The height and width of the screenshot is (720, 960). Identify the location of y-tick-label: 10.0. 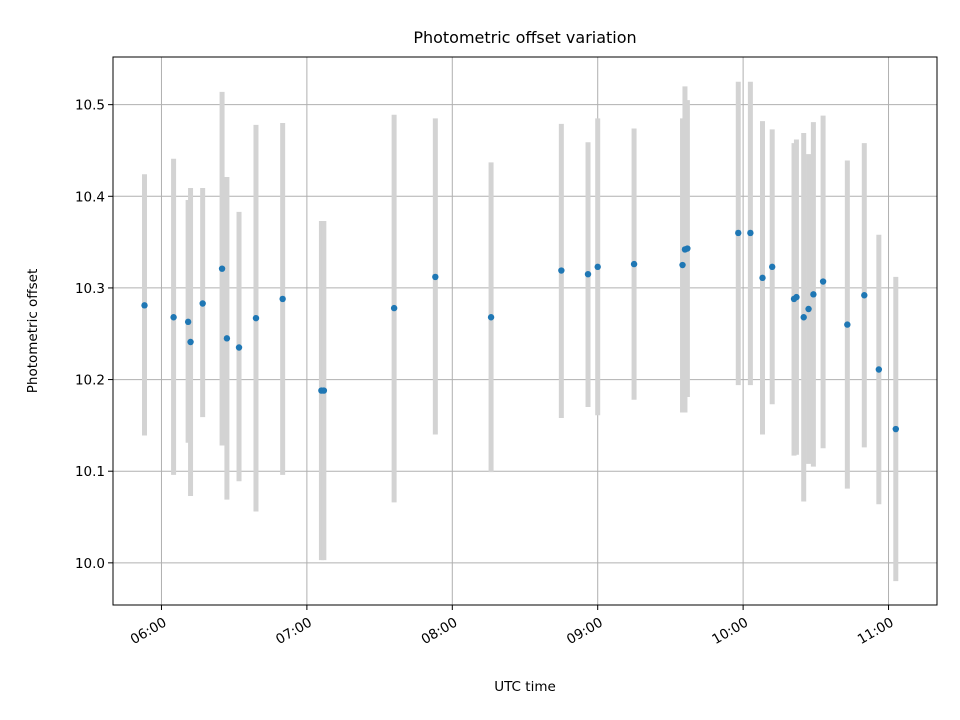
(90, 564).